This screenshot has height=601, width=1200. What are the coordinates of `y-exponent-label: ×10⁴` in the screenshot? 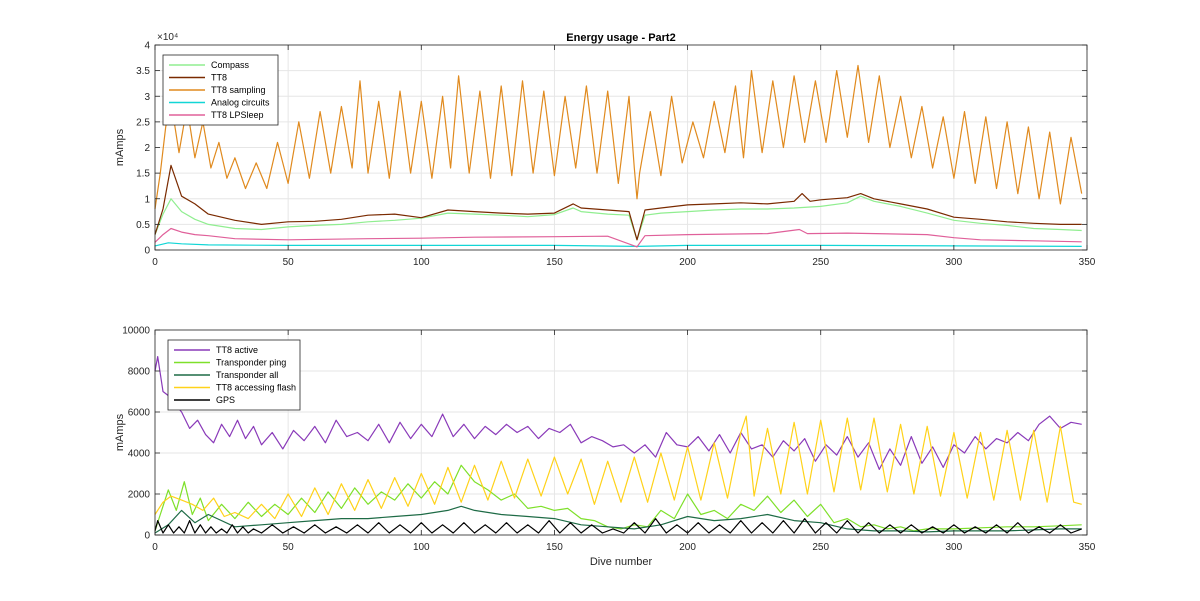 It's located at (167, 37).